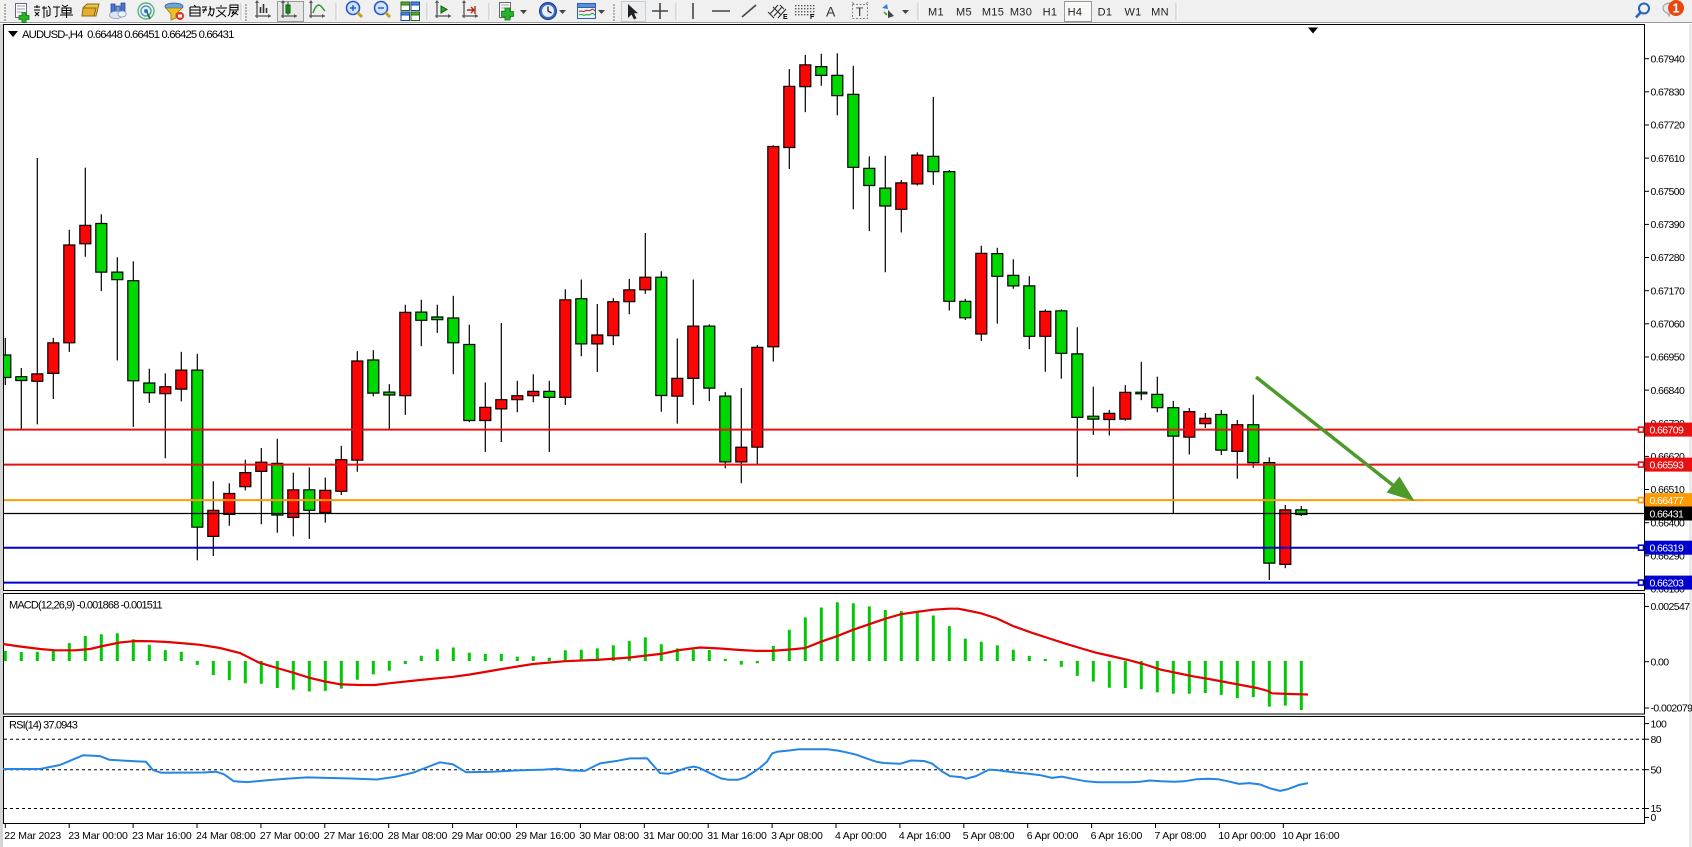  What do you see at coordinates (797, 836) in the screenshot?
I see `svg-text: 3 Apr 08:00` at bounding box center [797, 836].